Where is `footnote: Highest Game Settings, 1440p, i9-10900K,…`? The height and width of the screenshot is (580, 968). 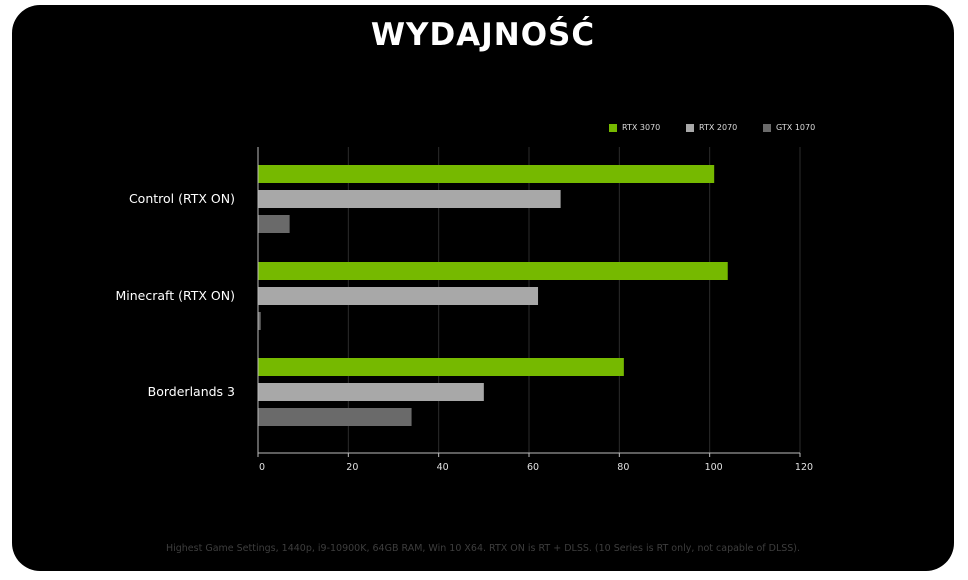
footnote: Highest Game Settings, 1440p, i9-10900K,… is located at coordinates (483, 548).